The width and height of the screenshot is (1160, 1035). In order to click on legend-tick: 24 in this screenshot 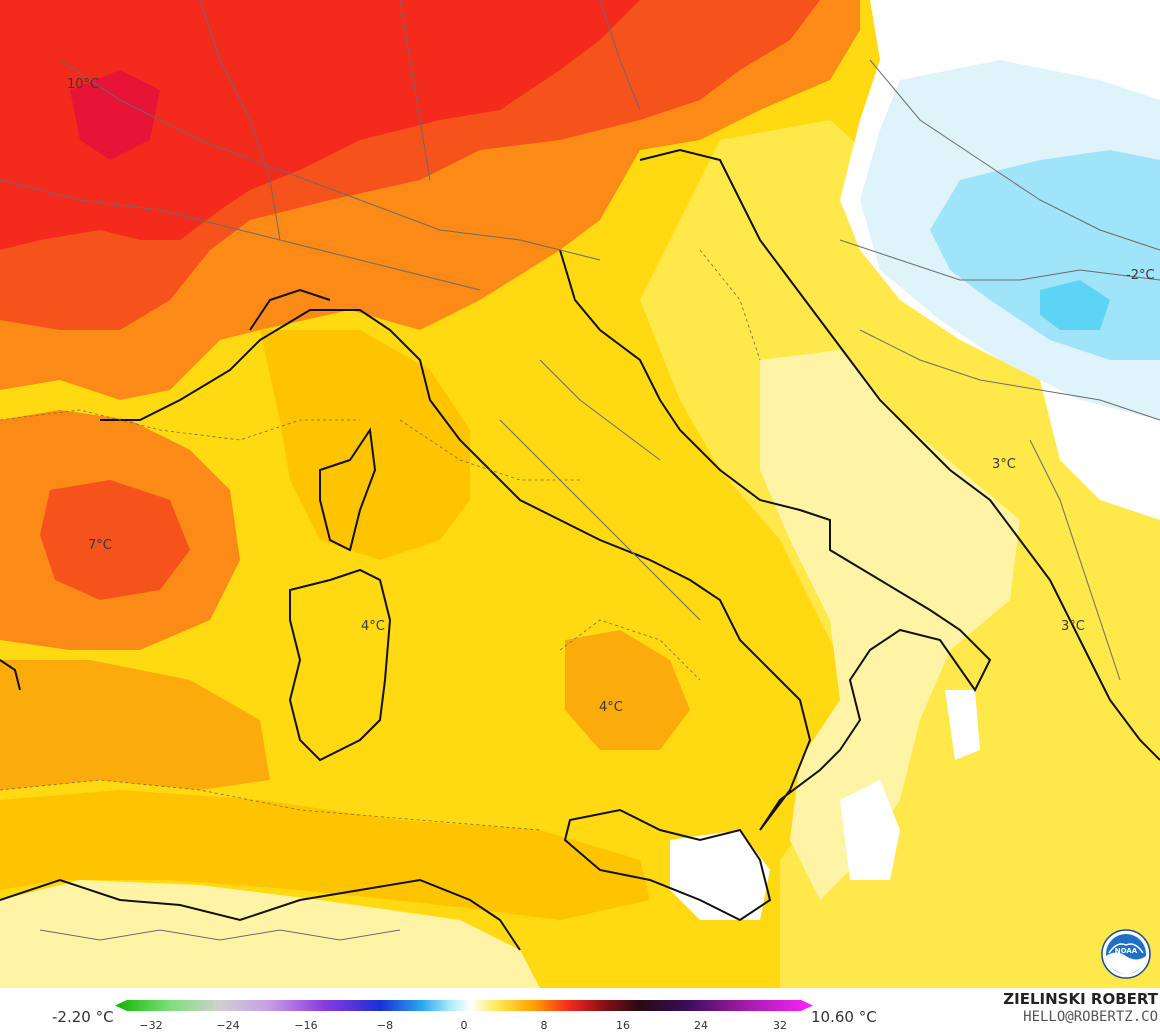, I will do `click(701, 1025)`.